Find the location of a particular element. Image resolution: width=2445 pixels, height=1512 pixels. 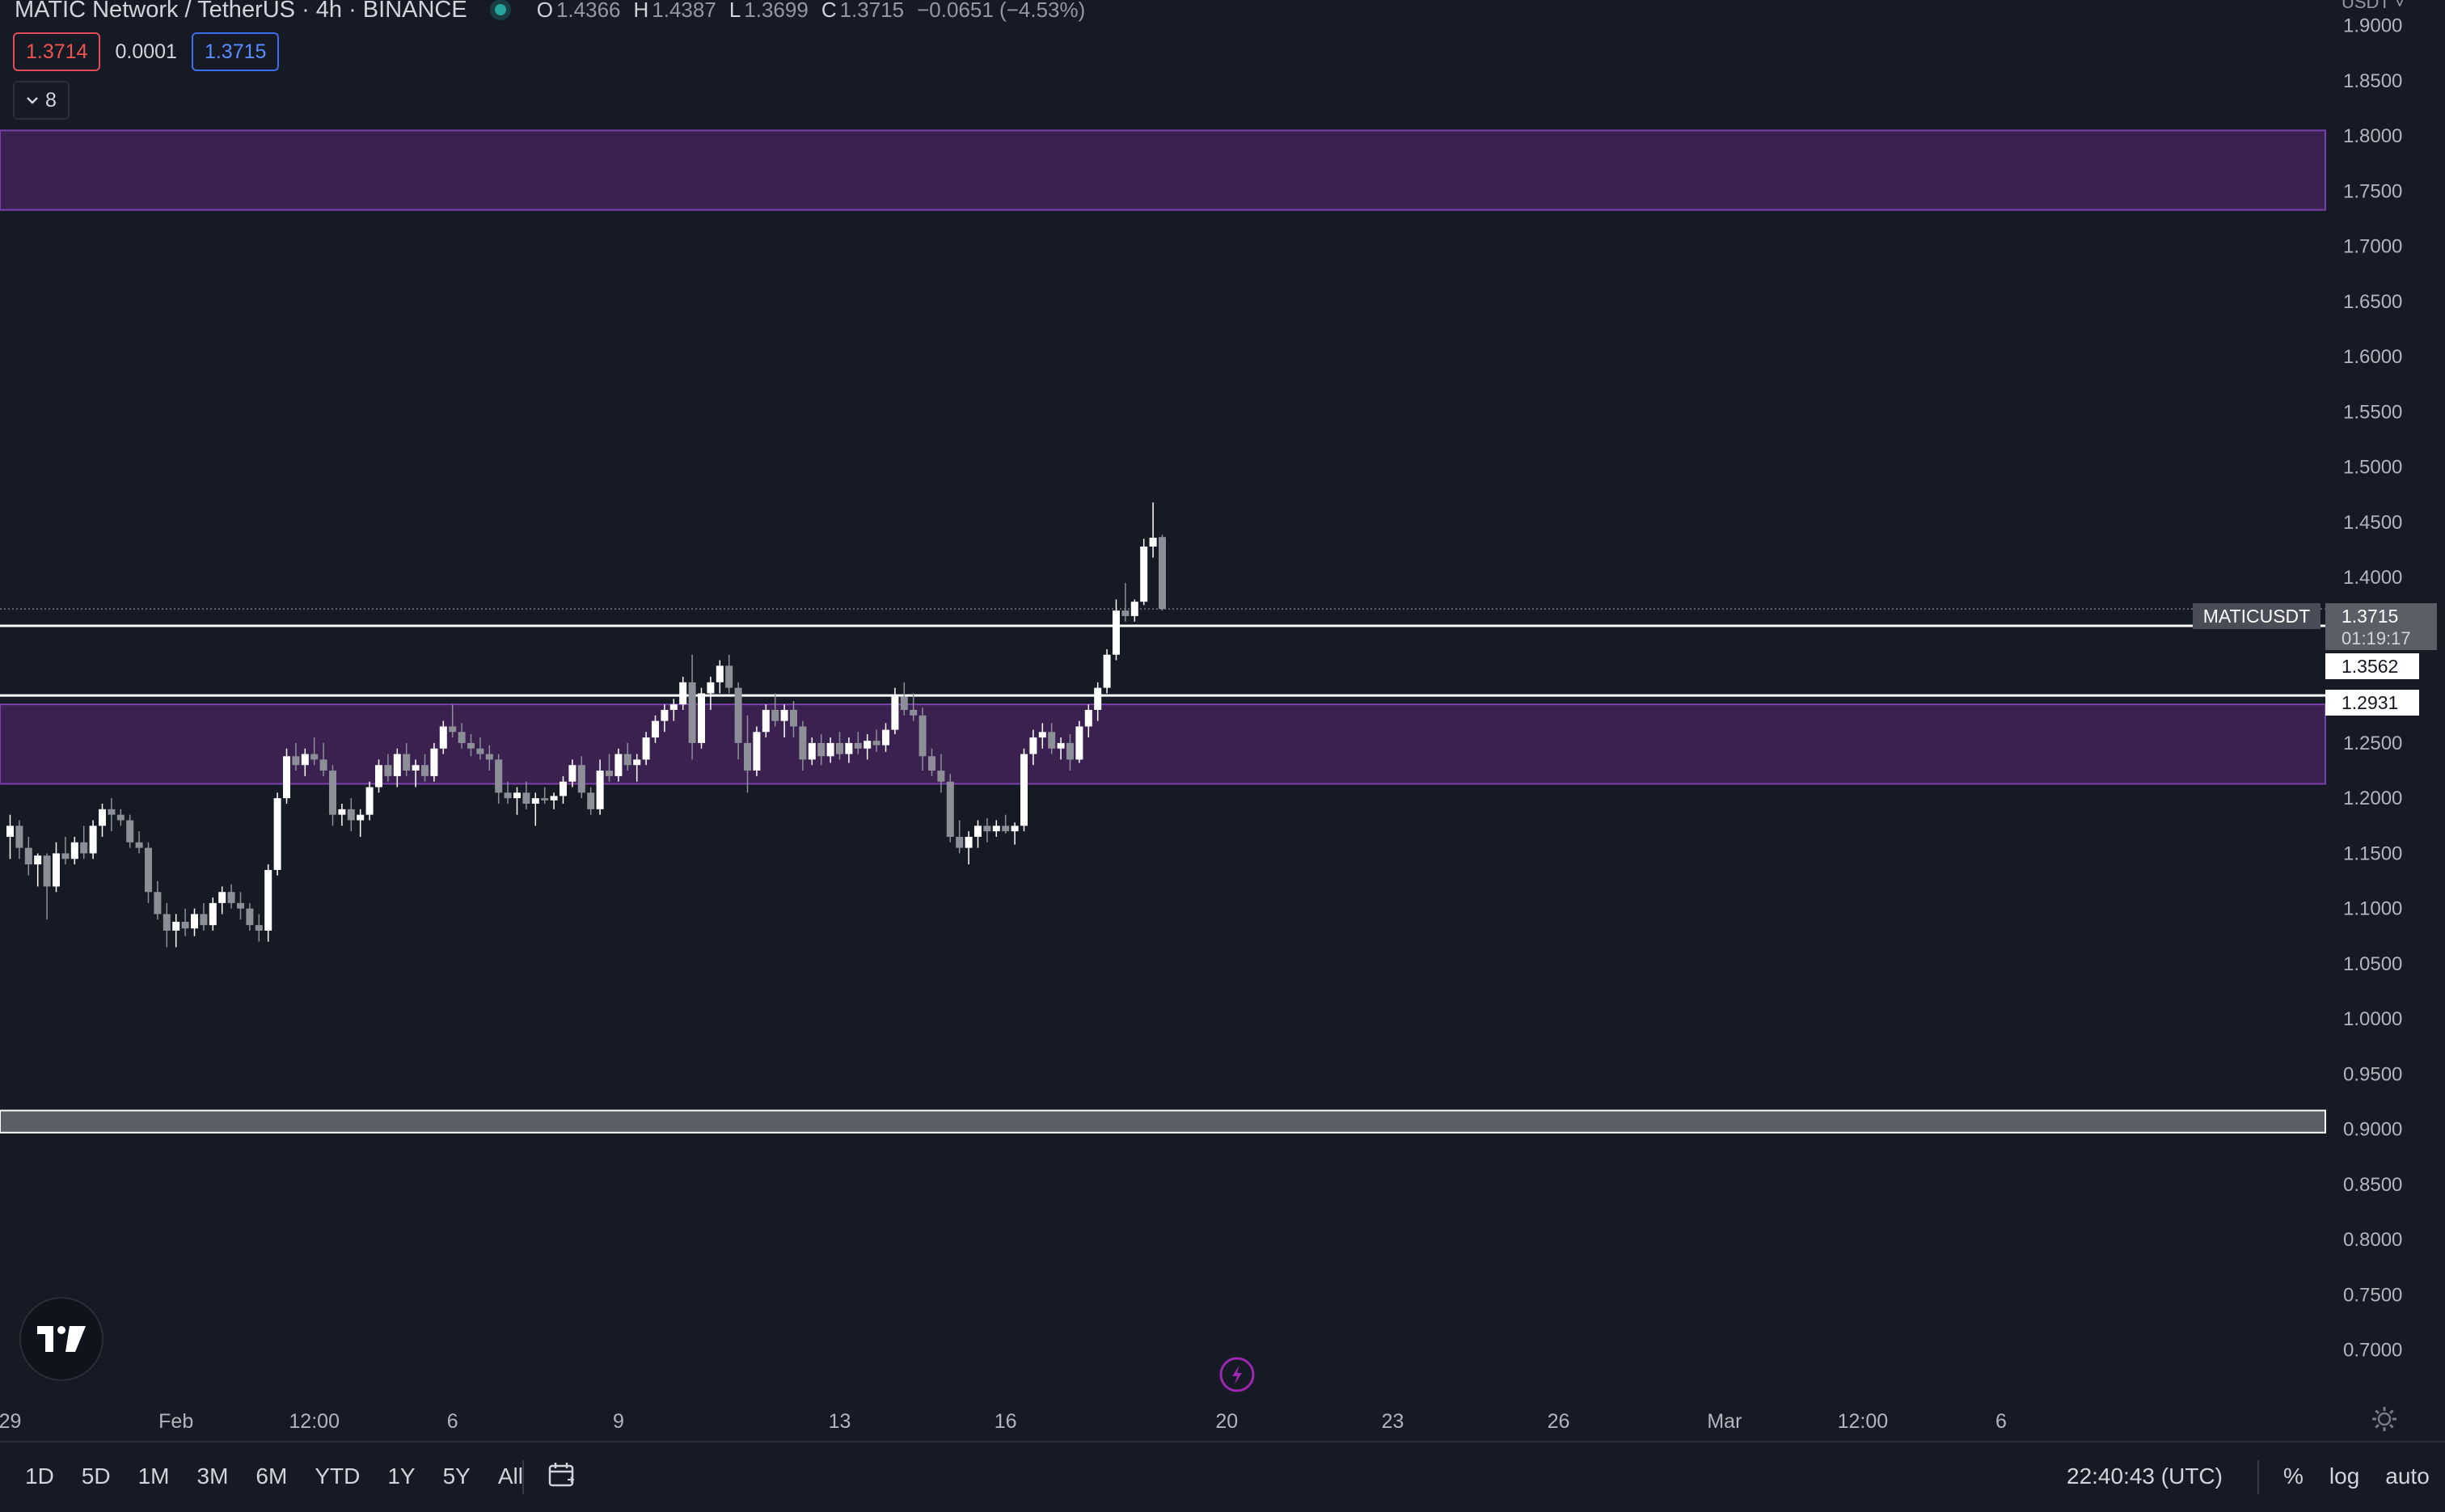

percent-scale-button: % is located at coordinates (2293, 1476).